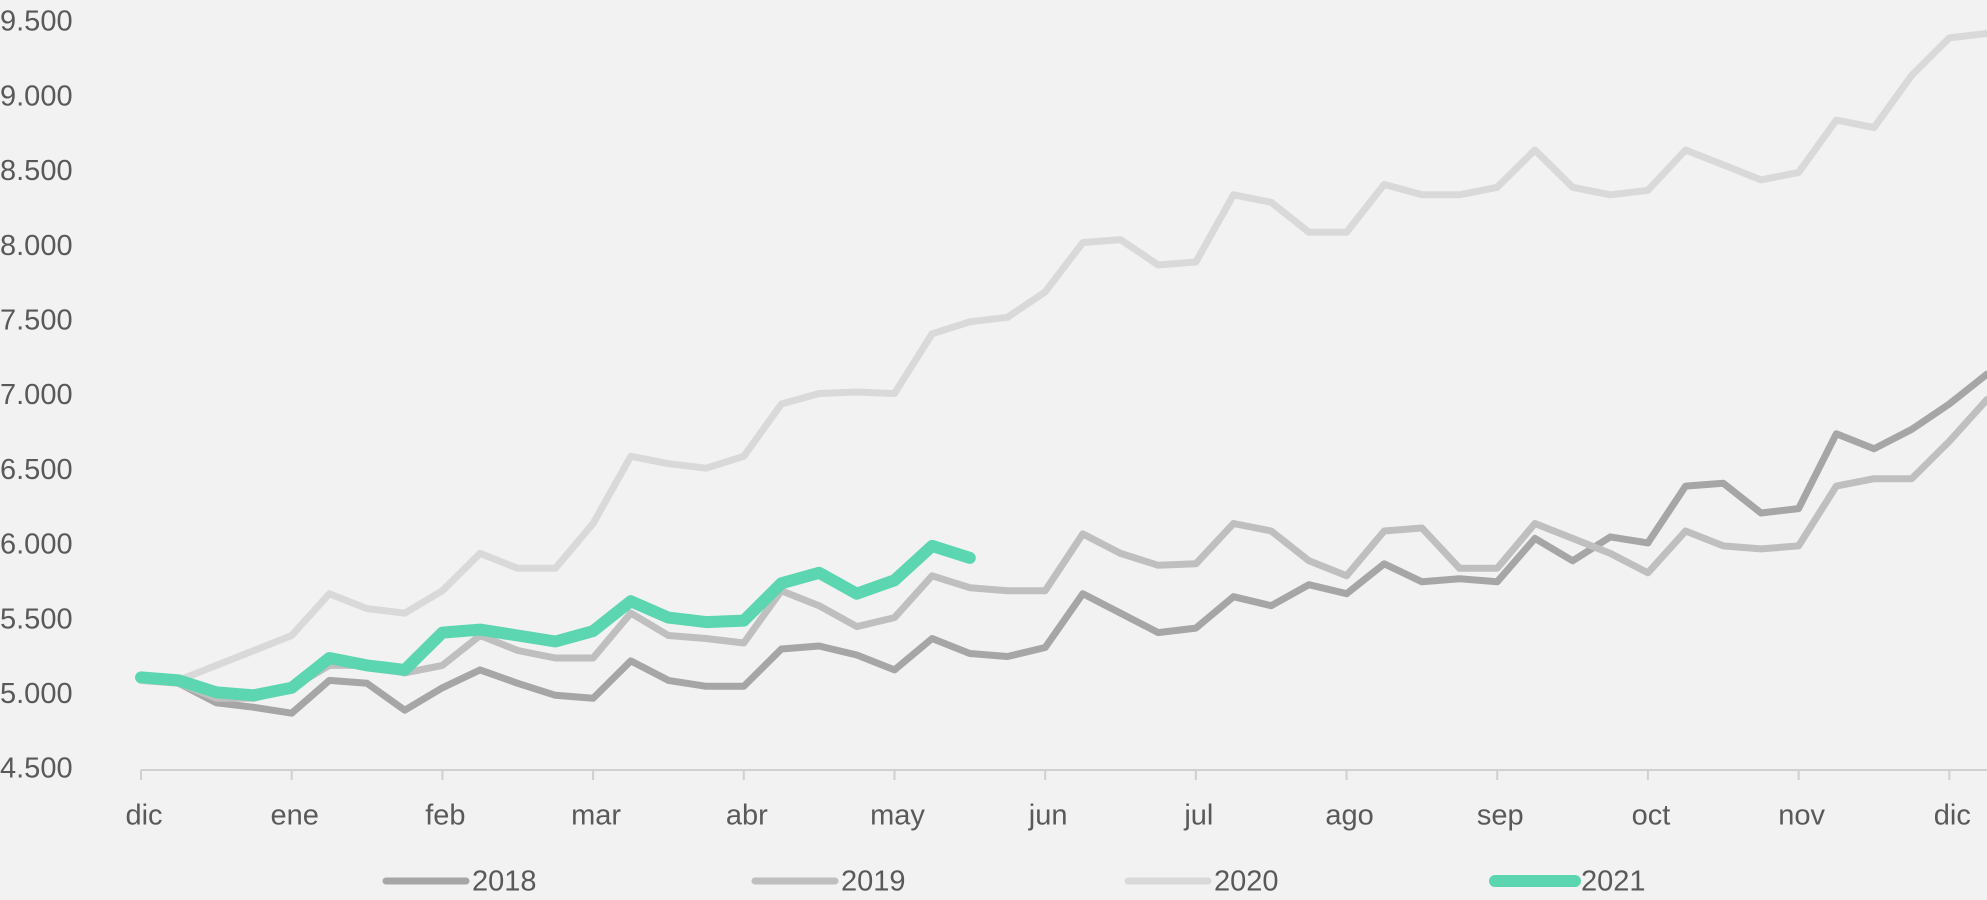 This screenshot has height=900, width=1987. What do you see at coordinates (1500, 816) in the screenshot?
I see `x-tick-label: sep` at bounding box center [1500, 816].